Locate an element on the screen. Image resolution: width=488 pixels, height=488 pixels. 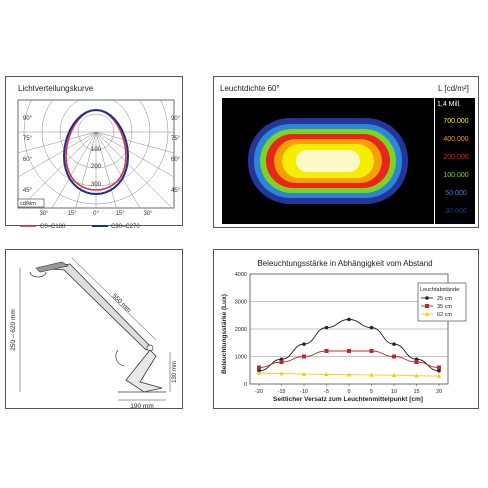
lamp-foot is located at coordinates (144, 371).